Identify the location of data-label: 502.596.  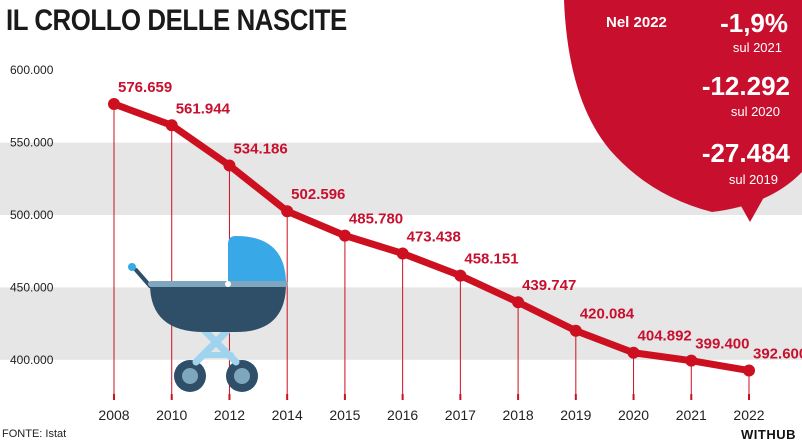
(318, 194).